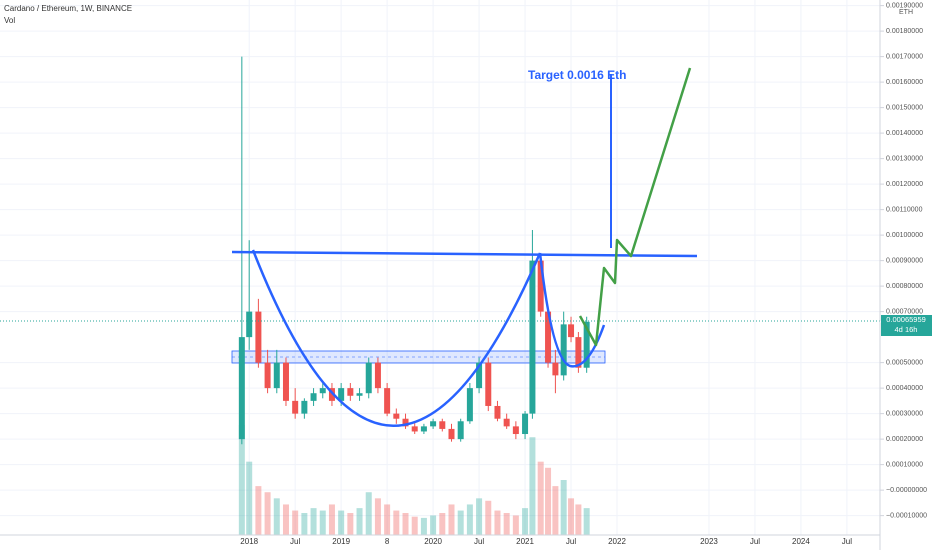  Describe the element at coordinates (341, 541) in the screenshot. I see `x-tick-label: 2019` at that location.